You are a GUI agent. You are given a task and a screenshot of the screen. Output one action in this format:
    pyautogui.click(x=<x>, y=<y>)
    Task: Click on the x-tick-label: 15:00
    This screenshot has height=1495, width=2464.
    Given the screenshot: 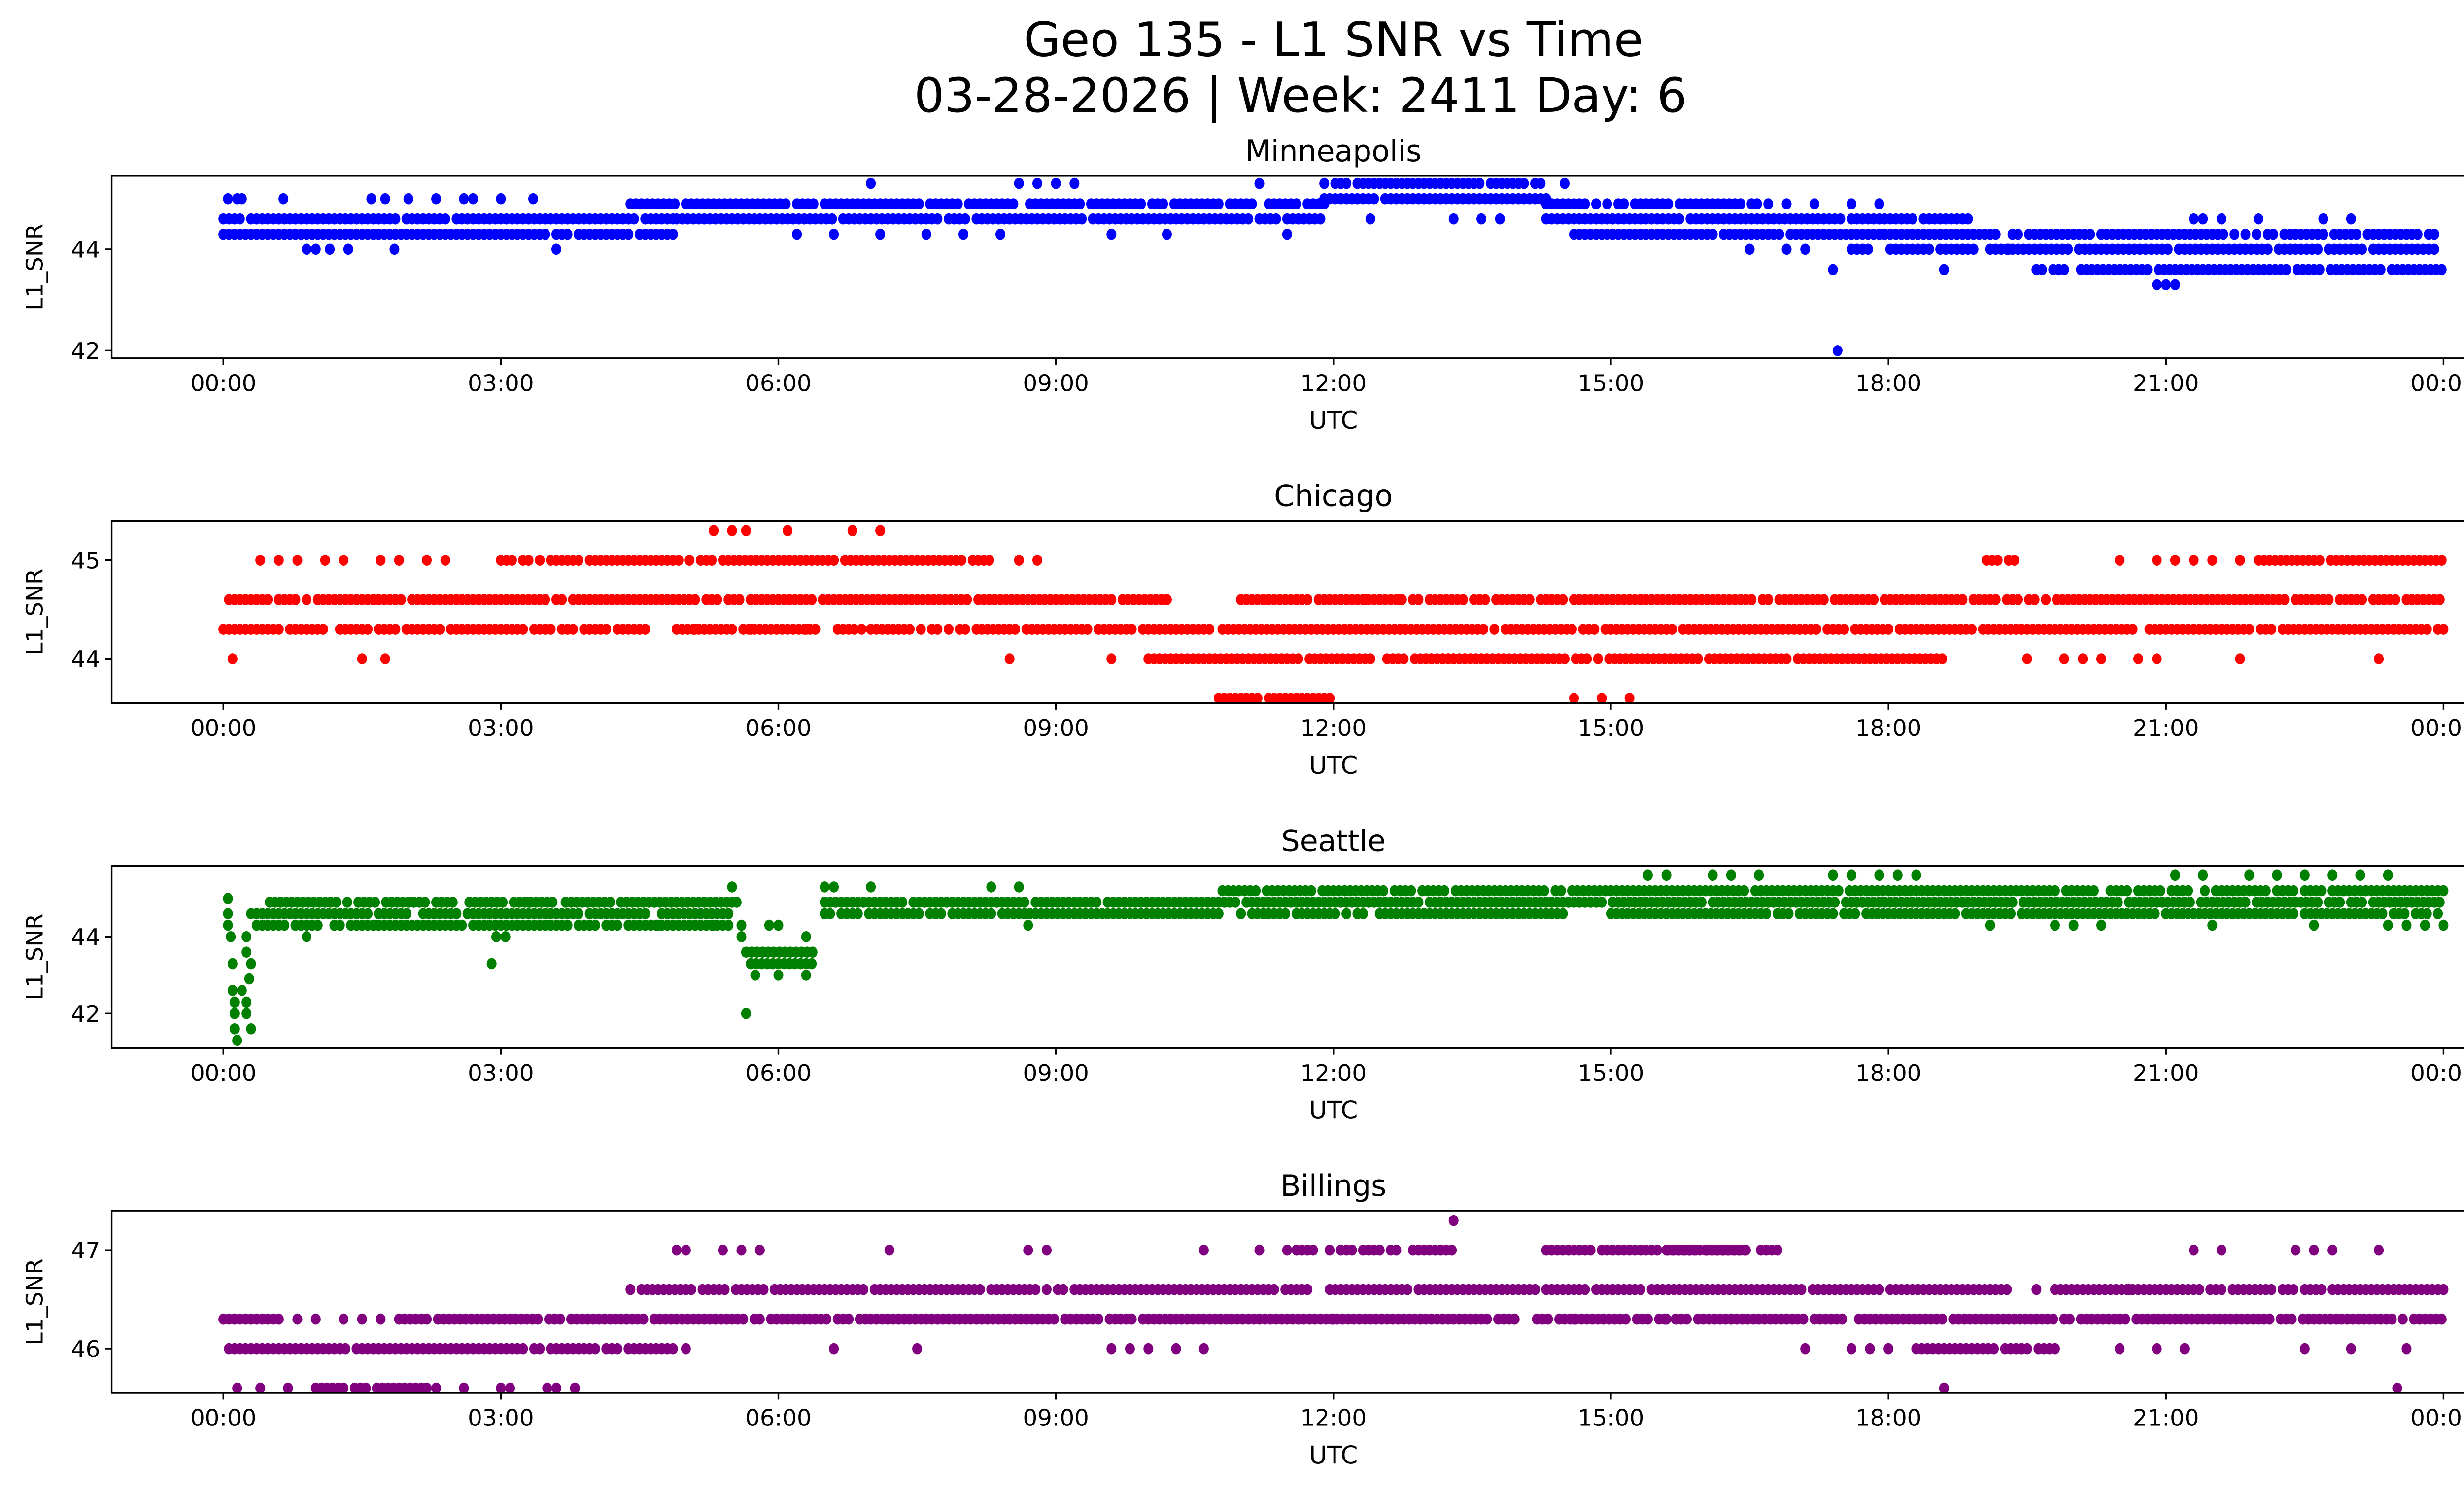 What is the action you would take?
    pyautogui.click(x=1611, y=728)
    